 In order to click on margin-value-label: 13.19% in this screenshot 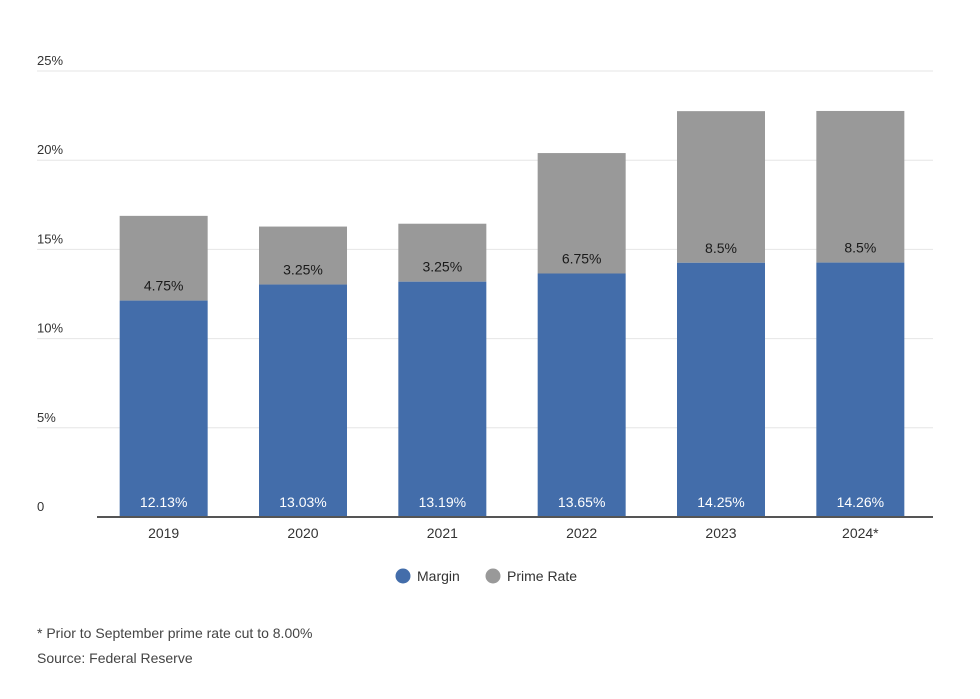, I will do `click(442, 502)`.